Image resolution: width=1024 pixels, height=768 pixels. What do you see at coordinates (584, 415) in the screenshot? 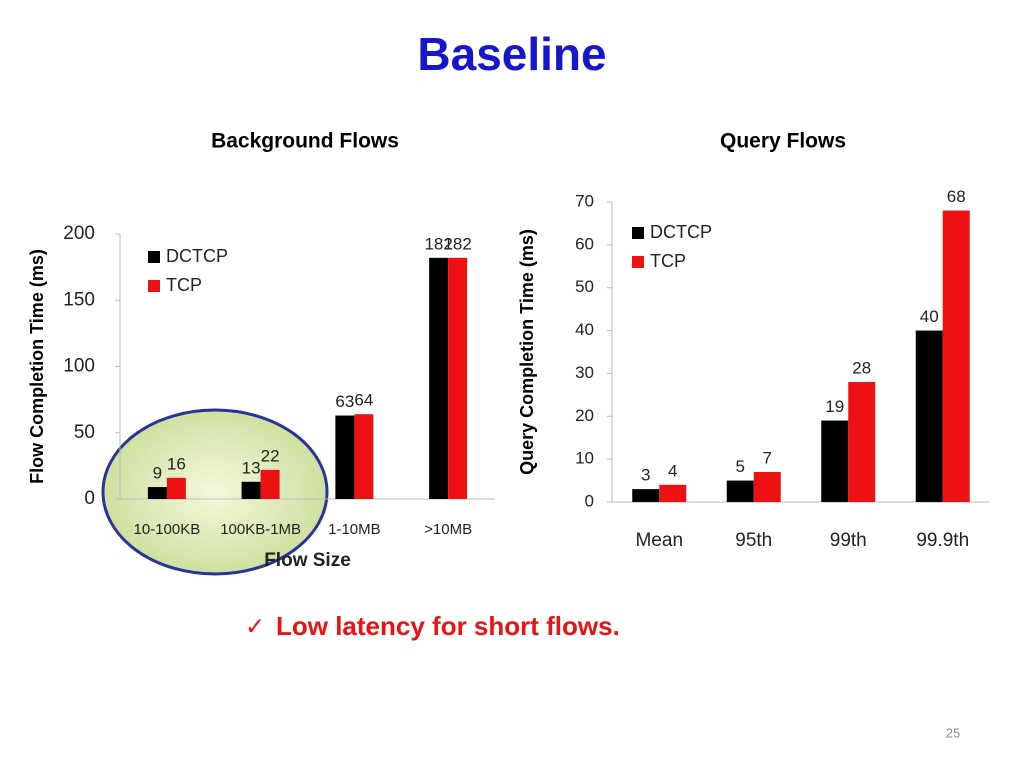
I see `y-tick-label: 20` at bounding box center [584, 415].